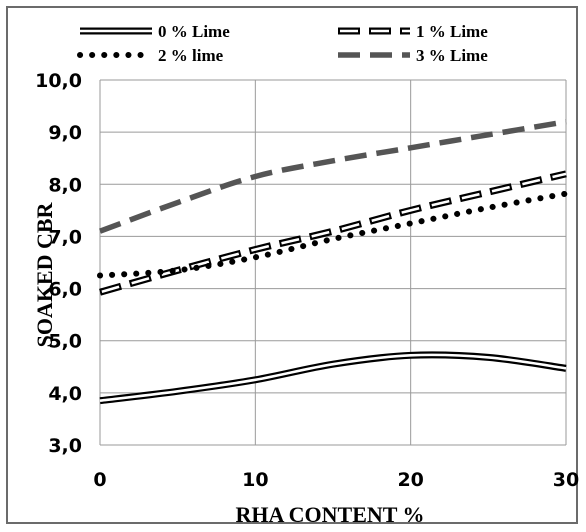 The height and width of the screenshot is (532, 586). Describe the element at coordinates (99, 480) in the screenshot. I see `x-tick-label: 0` at that location.